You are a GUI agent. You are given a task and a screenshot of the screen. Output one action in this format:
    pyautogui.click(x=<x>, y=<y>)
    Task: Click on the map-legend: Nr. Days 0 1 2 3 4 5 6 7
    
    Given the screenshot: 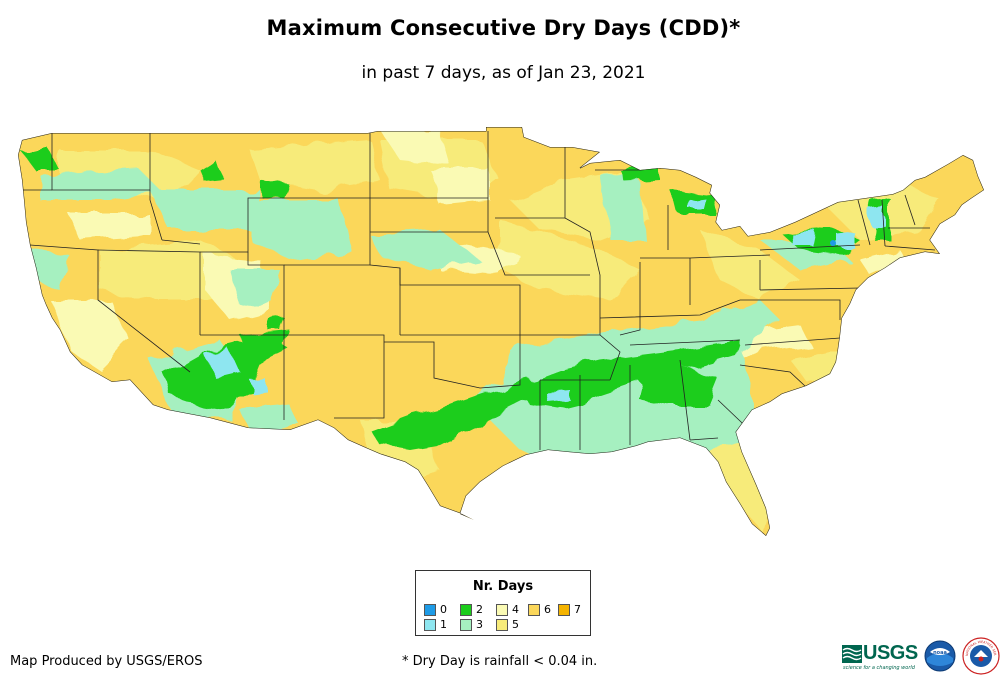 What is the action you would take?
    pyautogui.click(x=503, y=603)
    